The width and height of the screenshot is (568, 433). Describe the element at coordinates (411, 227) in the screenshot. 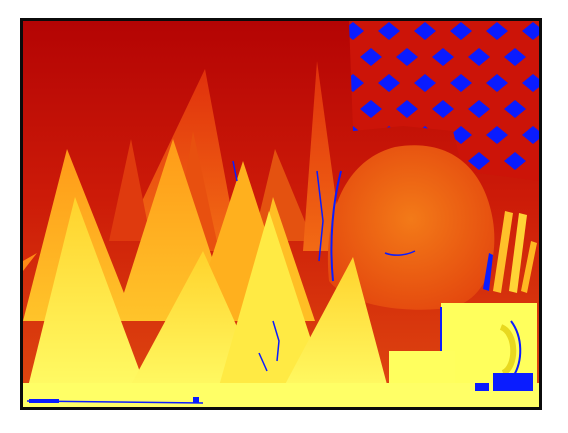

I see `mask` at that location.